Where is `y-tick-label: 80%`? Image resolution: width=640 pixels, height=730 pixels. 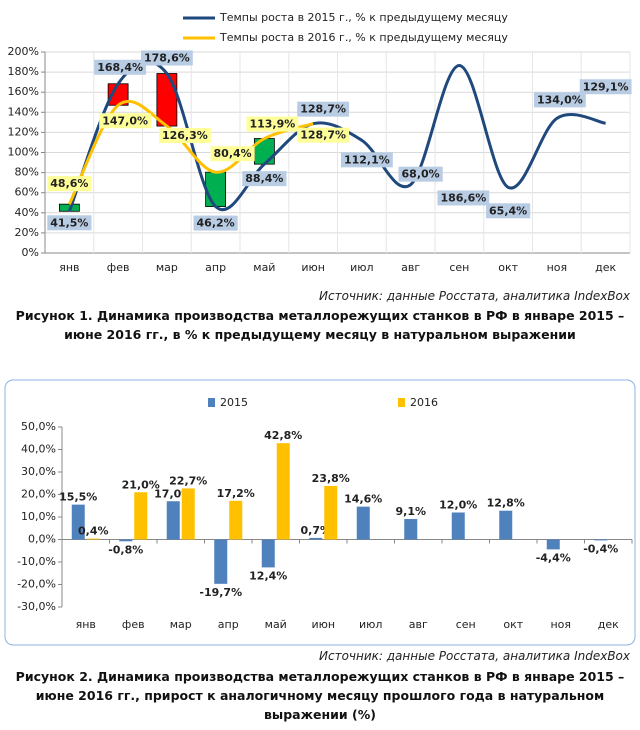
y-tick-label: 80% is located at coordinates (27, 172).